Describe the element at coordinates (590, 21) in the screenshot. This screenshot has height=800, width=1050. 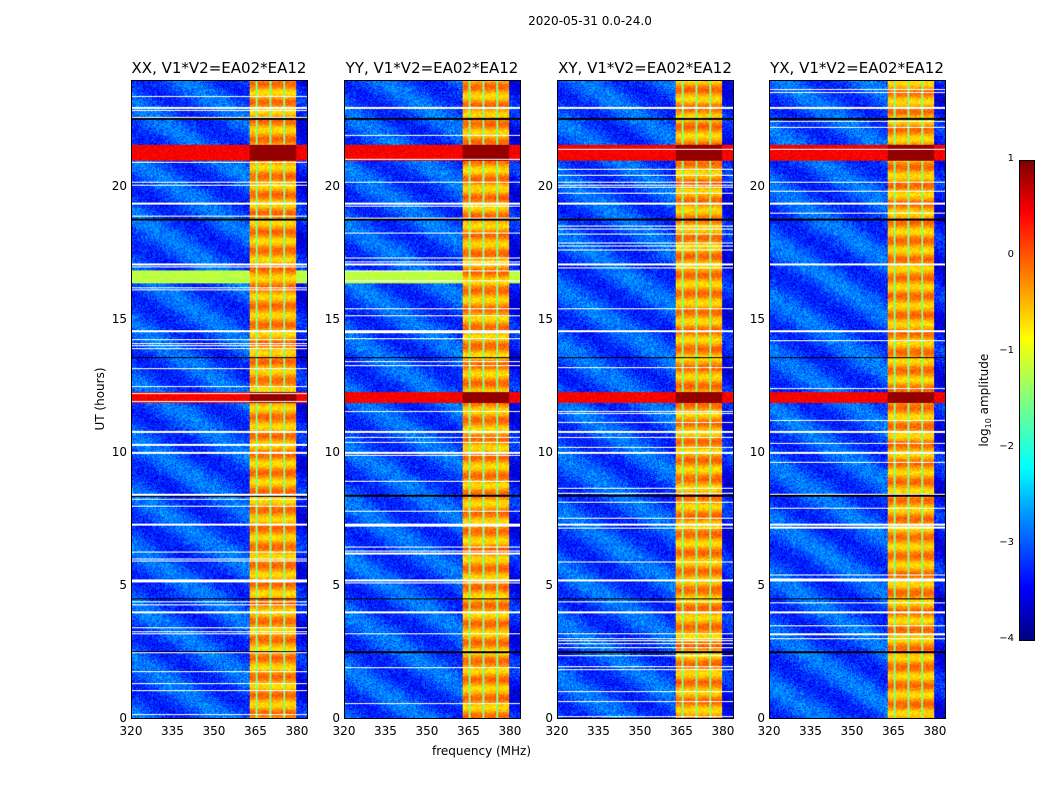
I see `figure-title: 2020-05-31 0.0-24.0` at that location.